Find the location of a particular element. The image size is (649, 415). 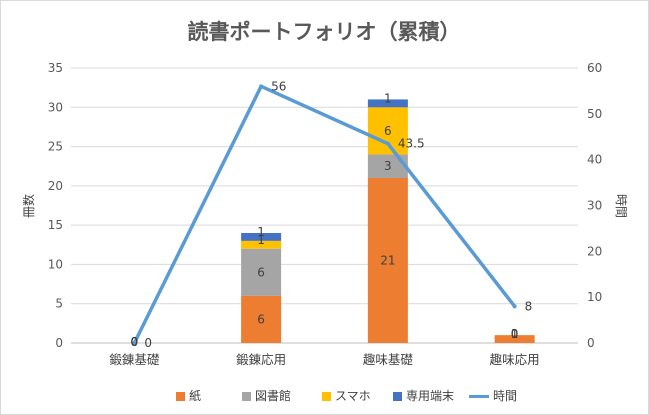

bar-data-label: 3 is located at coordinates (388, 166).